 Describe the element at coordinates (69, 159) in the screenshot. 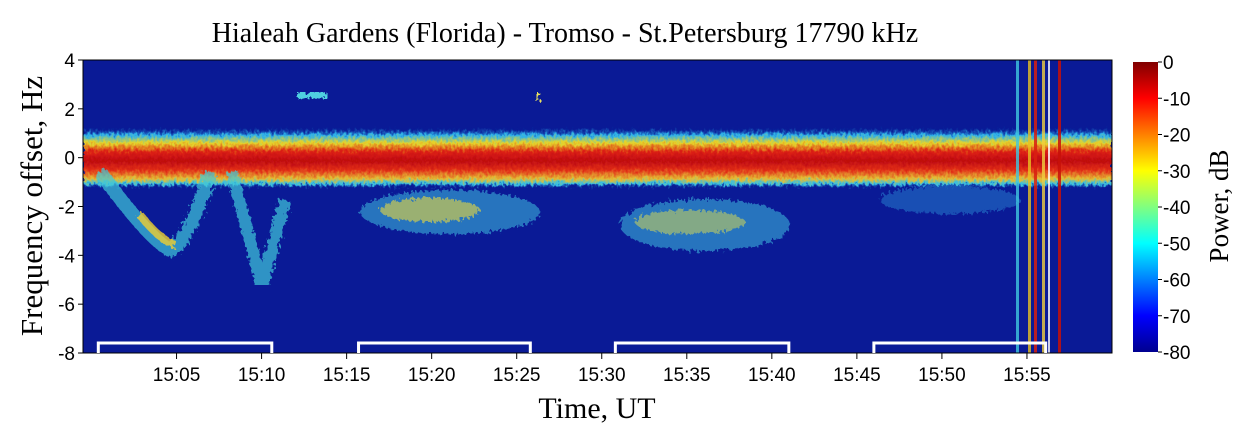

I see `y-tick-label: 0` at that location.